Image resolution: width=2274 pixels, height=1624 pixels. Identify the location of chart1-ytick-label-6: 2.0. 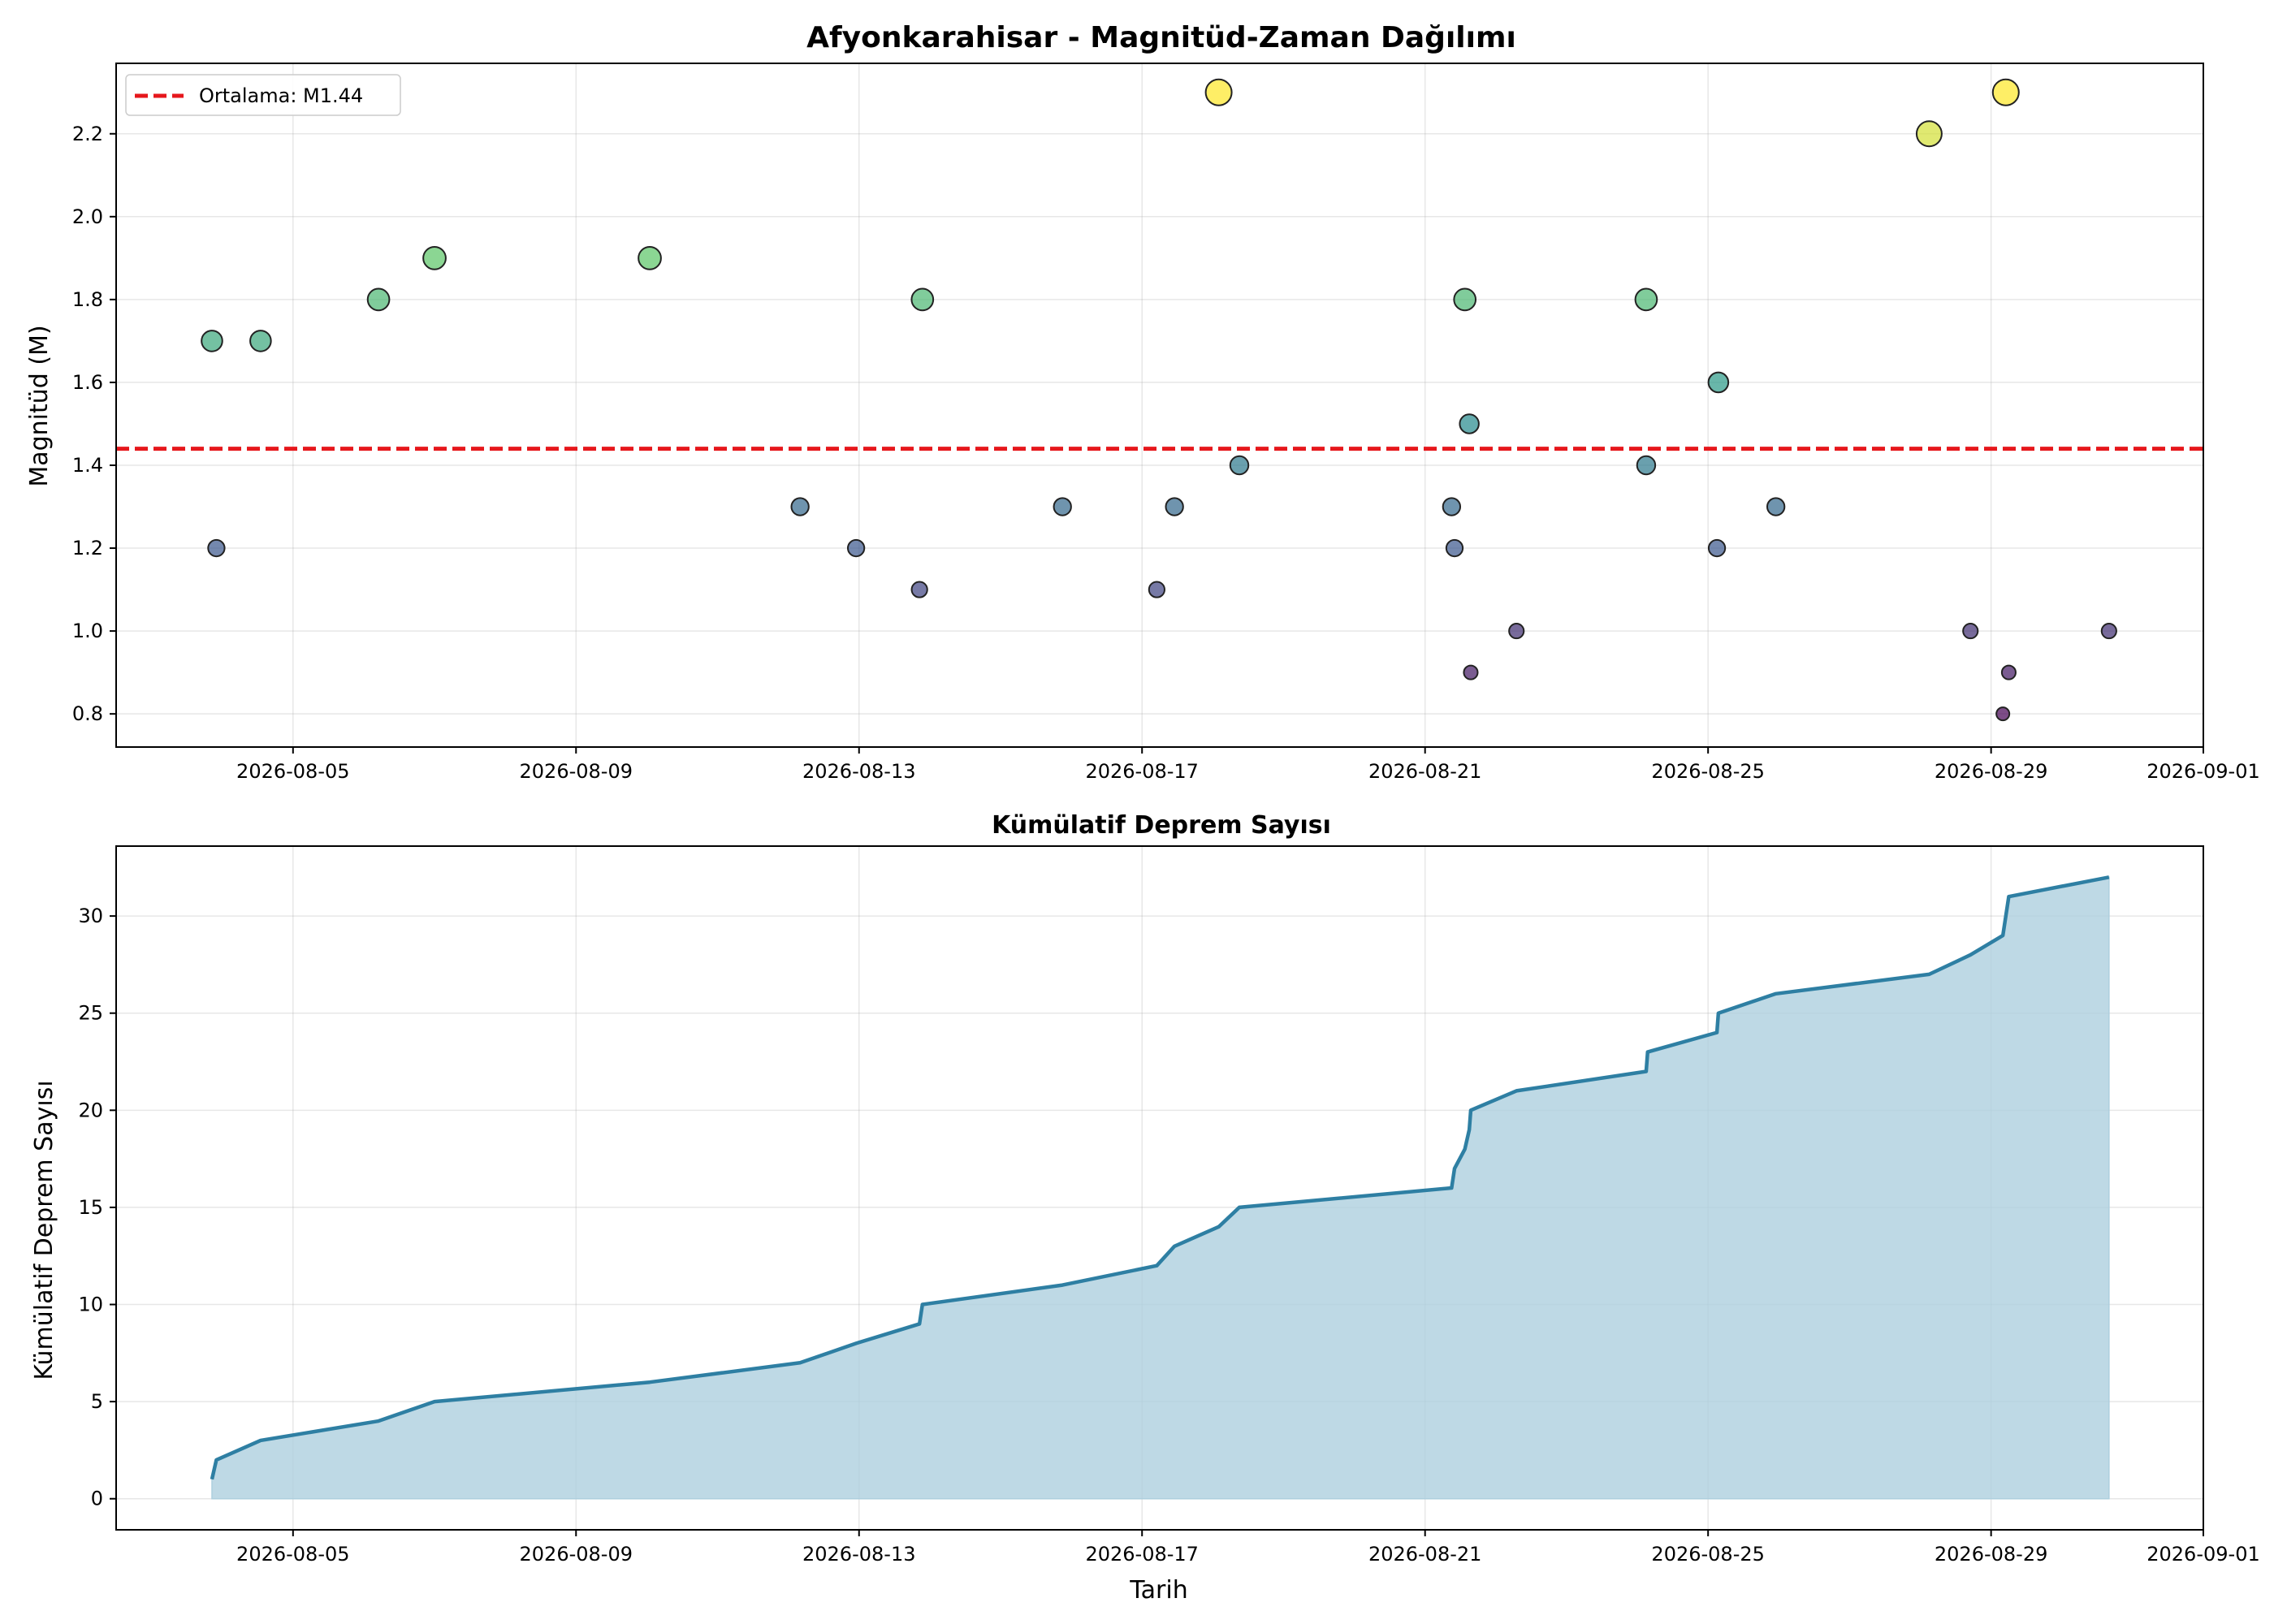
(88, 217).